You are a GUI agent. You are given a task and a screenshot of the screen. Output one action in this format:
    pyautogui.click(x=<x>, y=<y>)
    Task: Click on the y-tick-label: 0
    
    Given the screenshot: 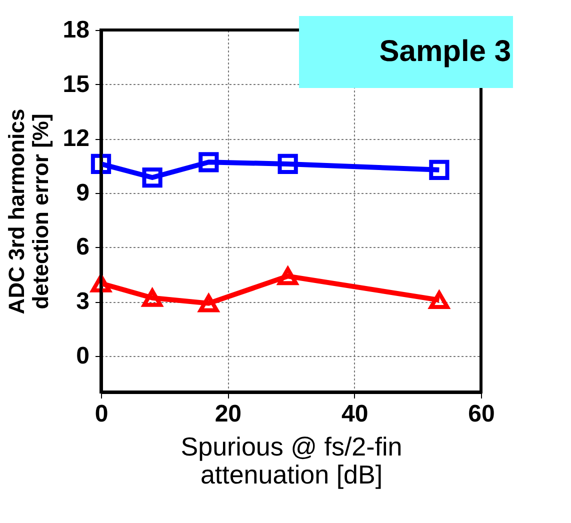 What is the action you would take?
    pyautogui.click(x=83, y=356)
    